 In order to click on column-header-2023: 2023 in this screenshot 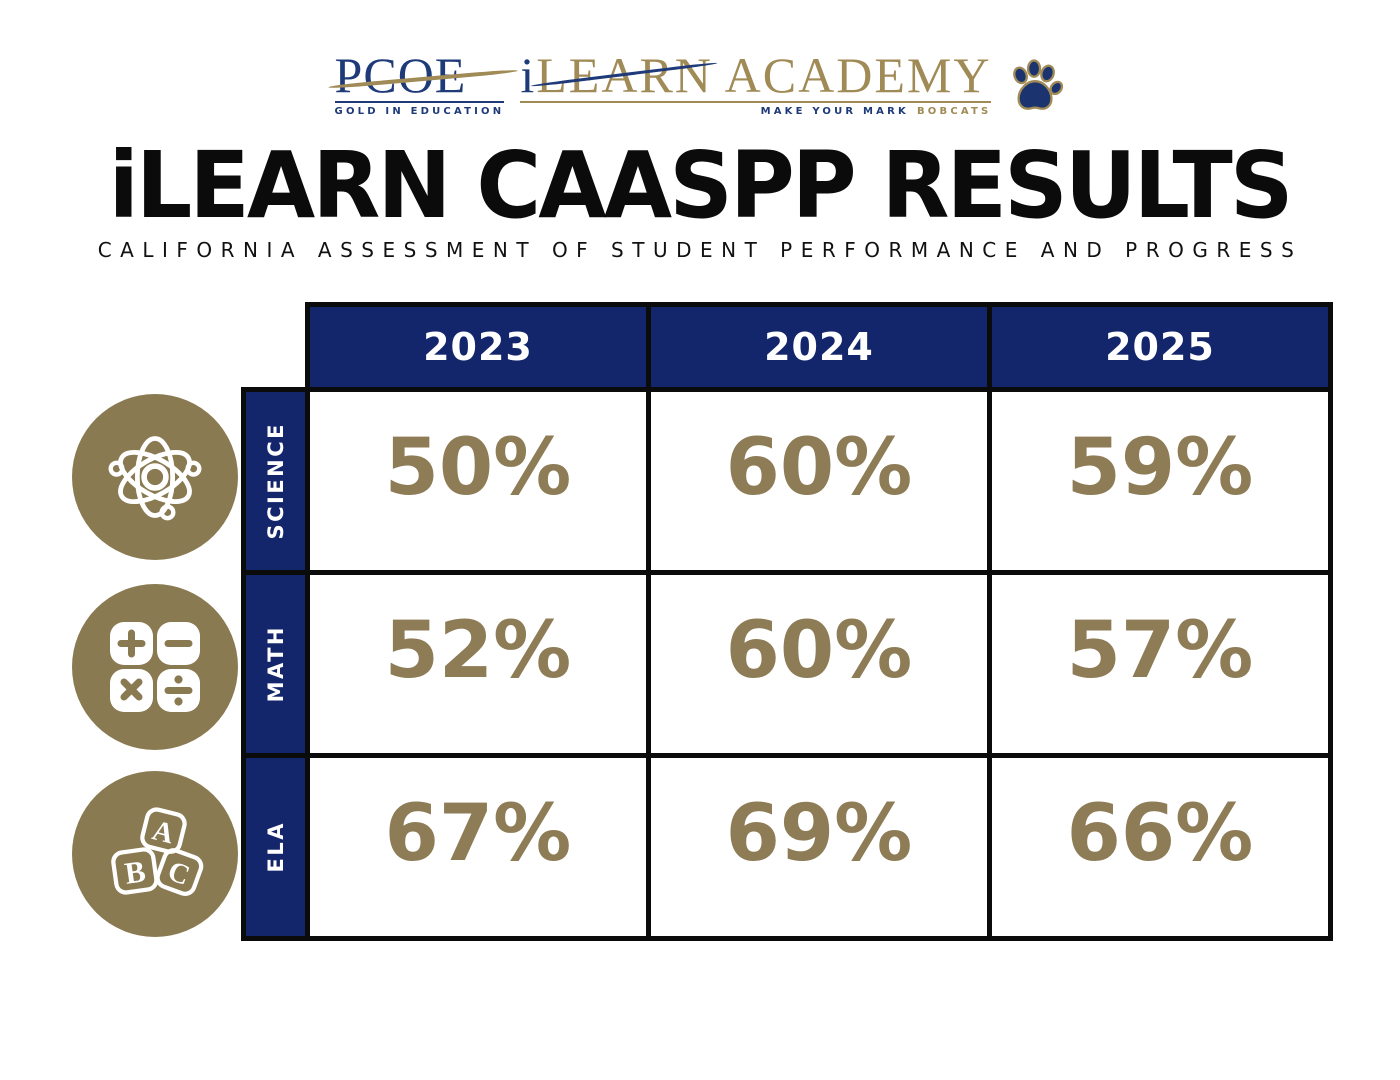, I will do `click(478, 347)`.